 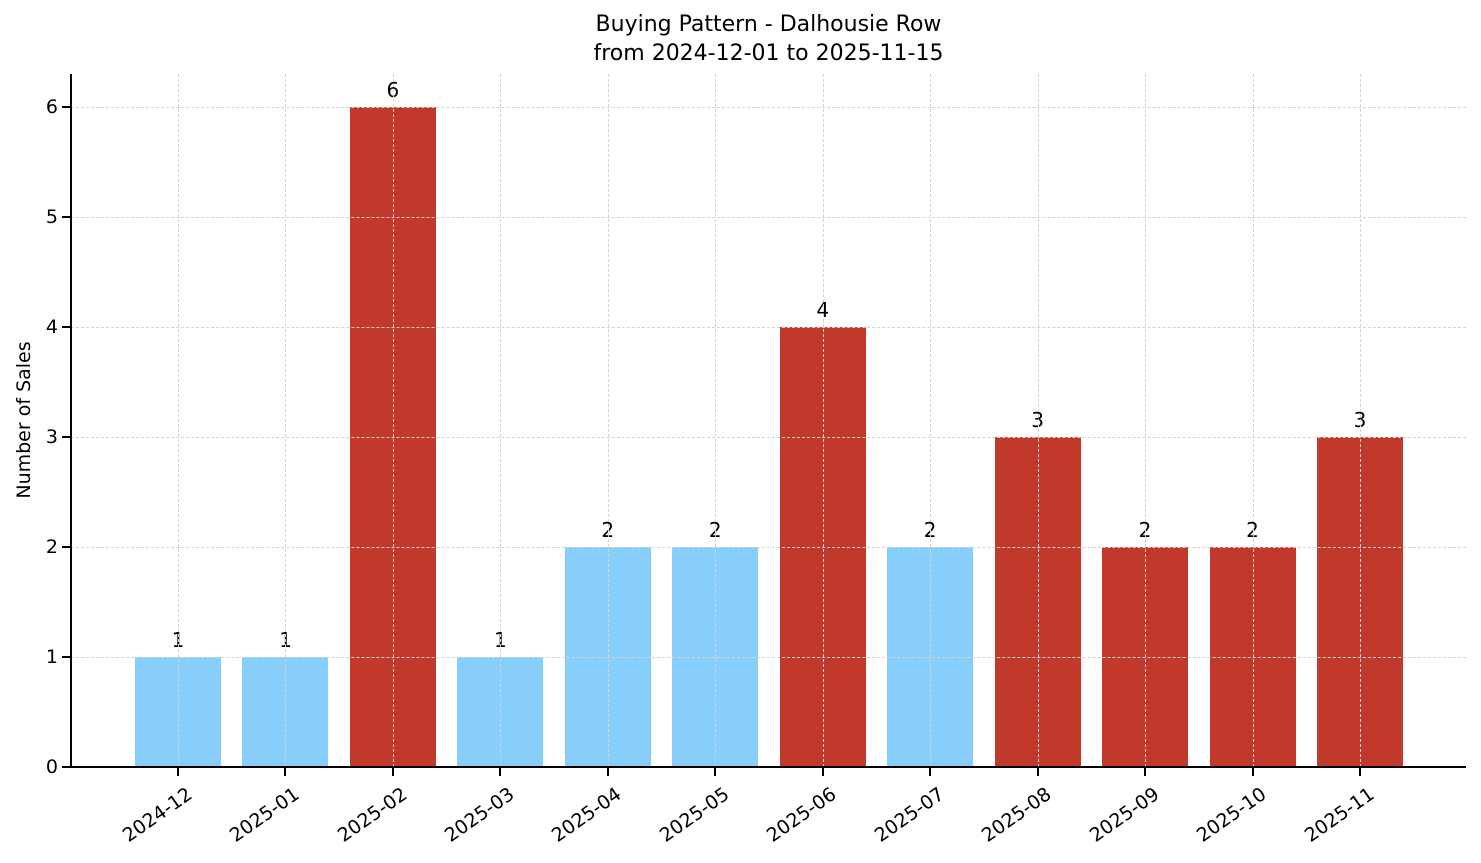 What do you see at coordinates (264, 815) in the screenshot?
I see `x-tick-label: 2025-01` at bounding box center [264, 815].